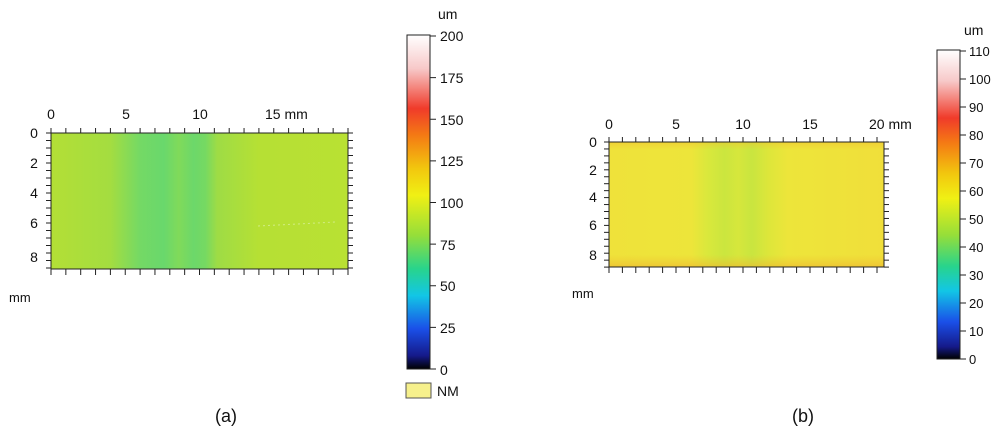 This screenshot has width=997, height=431. What do you see at coordinates (448, 245) in the screenshot?
I see `colorbar-tick-label: 75` at bounding box center [448, 245].